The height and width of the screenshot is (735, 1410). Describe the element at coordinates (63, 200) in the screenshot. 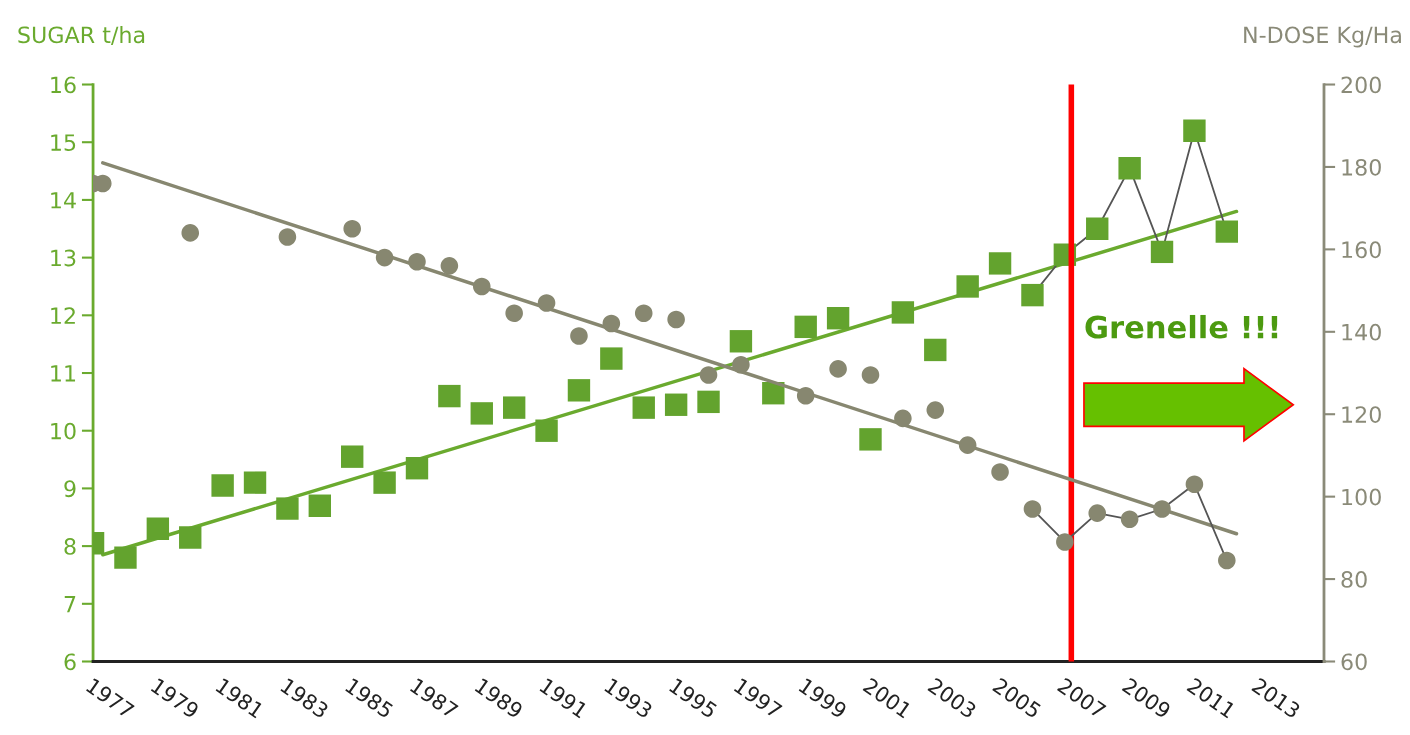

I see `y-tick-label: 14` at that location.